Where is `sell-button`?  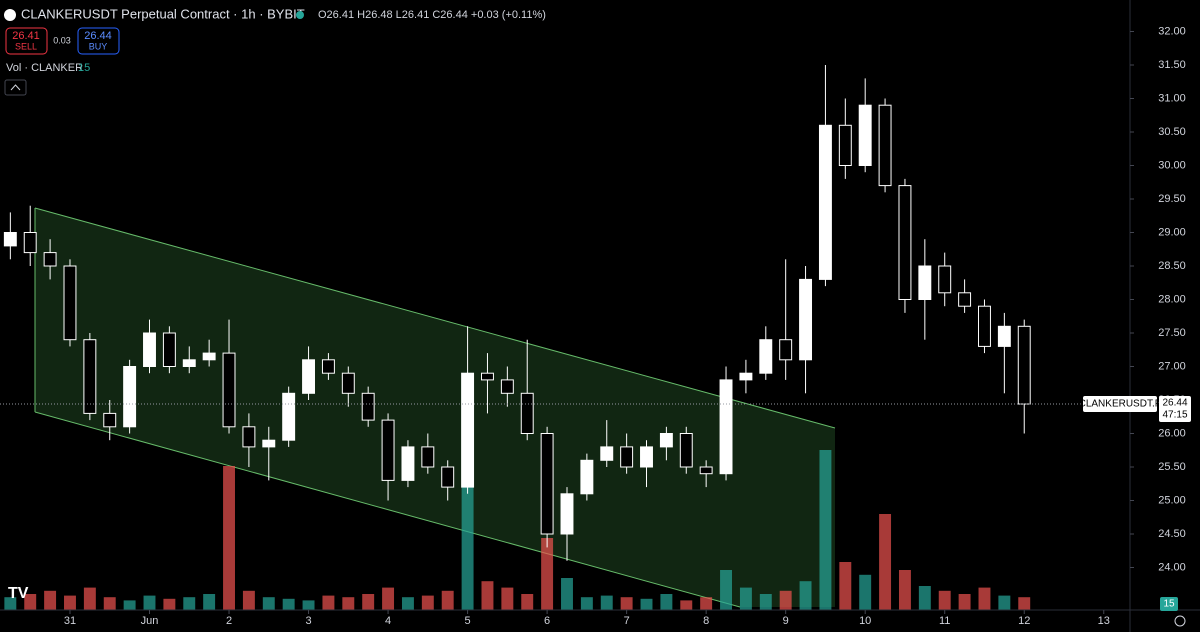
sell-button is located at coordinates (26, 41).